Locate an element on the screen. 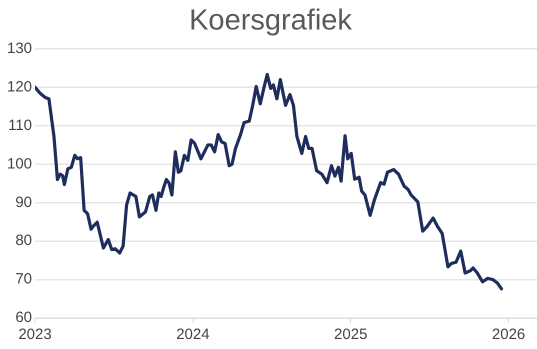 This screenshot has height=349, width=537. chart-title: Koersgrafiek is located at coordinates (270, 20).